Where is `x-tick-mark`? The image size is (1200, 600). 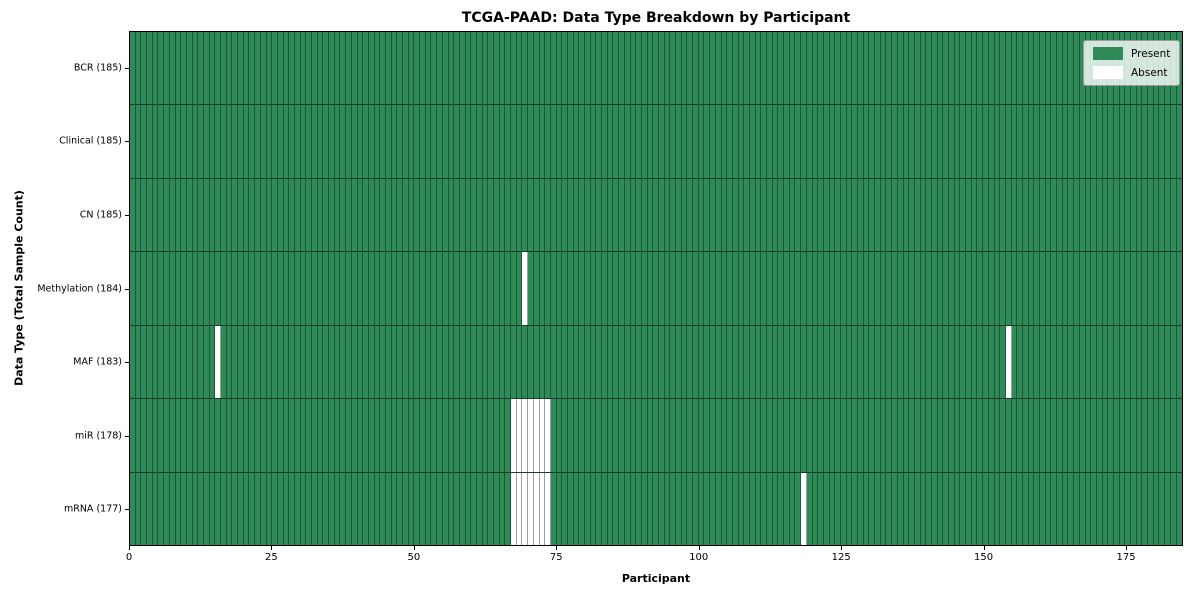
x-tick-mark is located at coordinates (699, 548).